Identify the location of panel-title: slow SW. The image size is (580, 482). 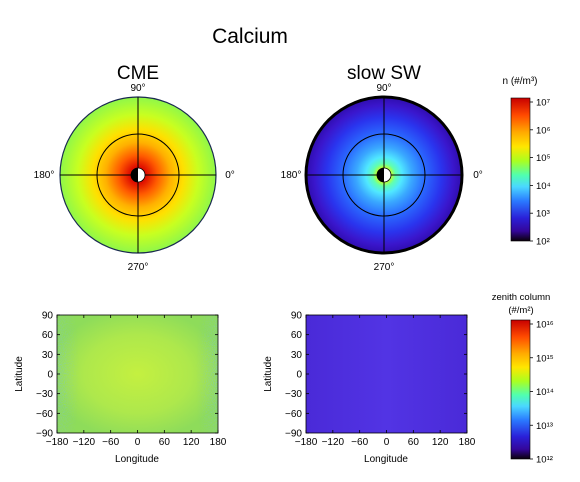
(384, 73).